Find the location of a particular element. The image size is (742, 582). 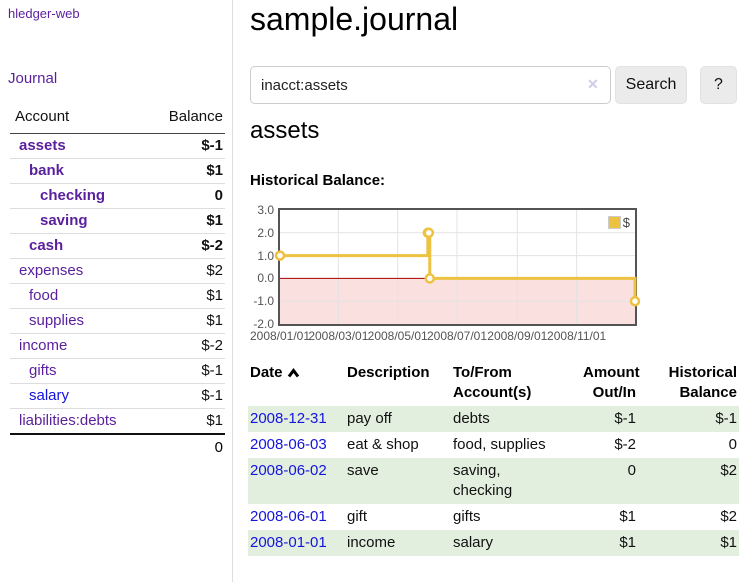

search-input is located at coordinates (430, 85).